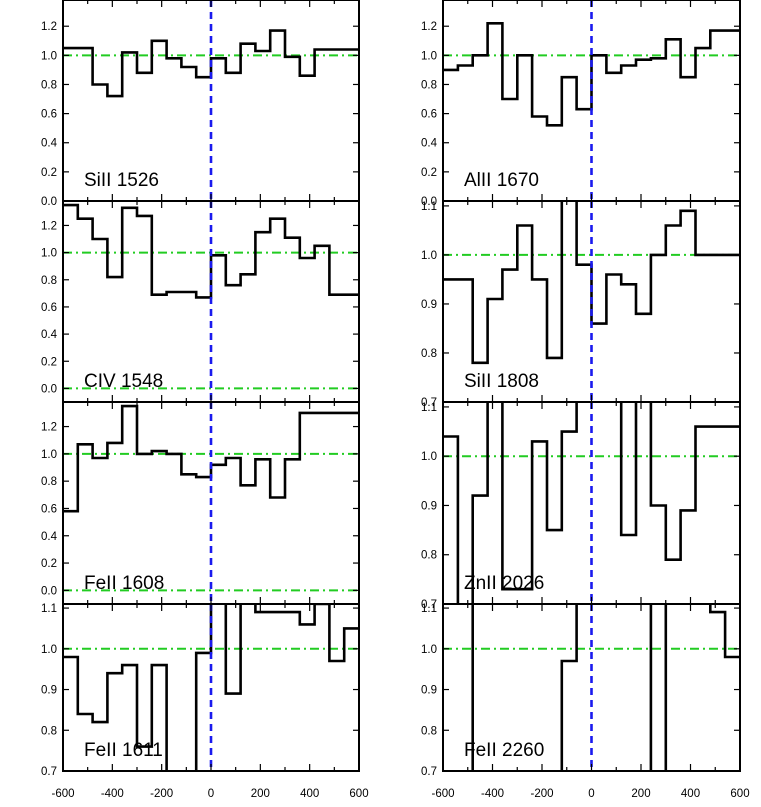 The image size is (761, 807). Describe the element at coordinates (200, 301) in the screenshot. I see `panel-3: 0.0 0.2 0.4 0.6 0.8 1.0 1.2 CIV 1548` at that location.